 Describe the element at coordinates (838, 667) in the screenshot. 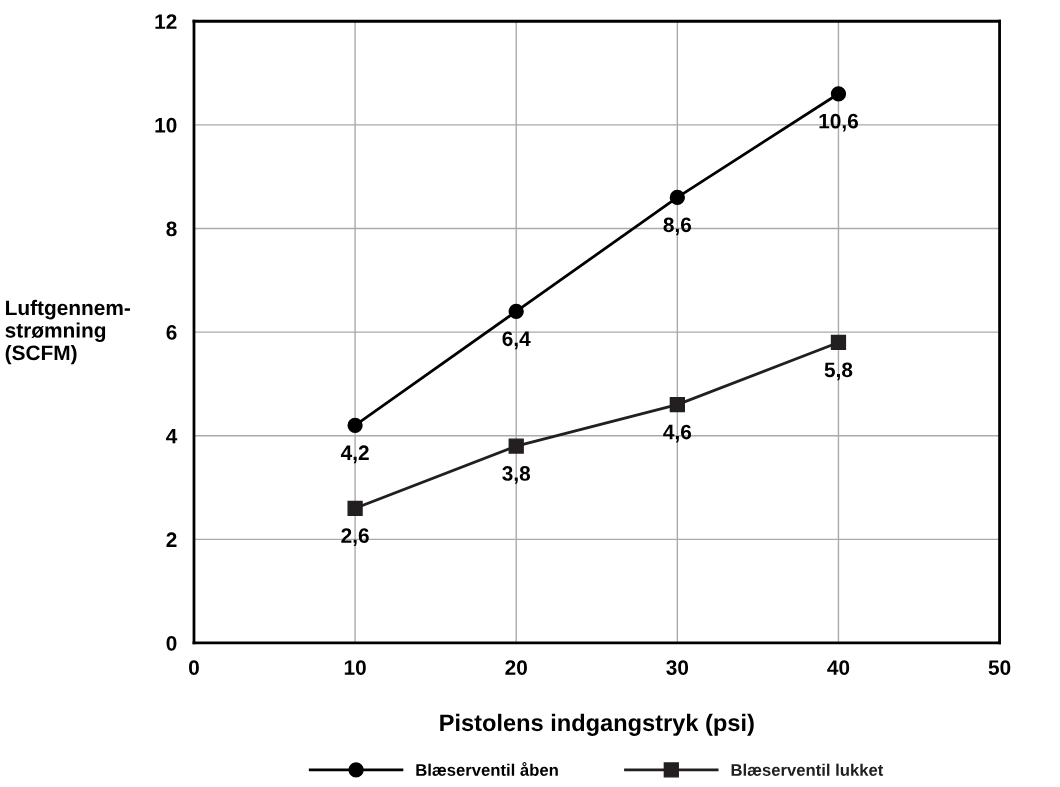

I see `x-tick-label: 40` at that location.